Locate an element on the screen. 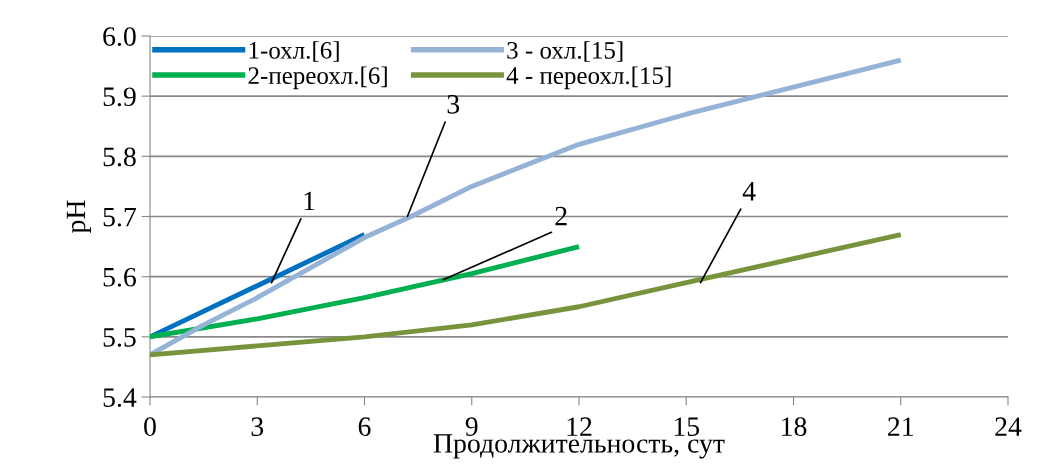  y-tick-label: 5.7 is located at coordinates (120, 217).